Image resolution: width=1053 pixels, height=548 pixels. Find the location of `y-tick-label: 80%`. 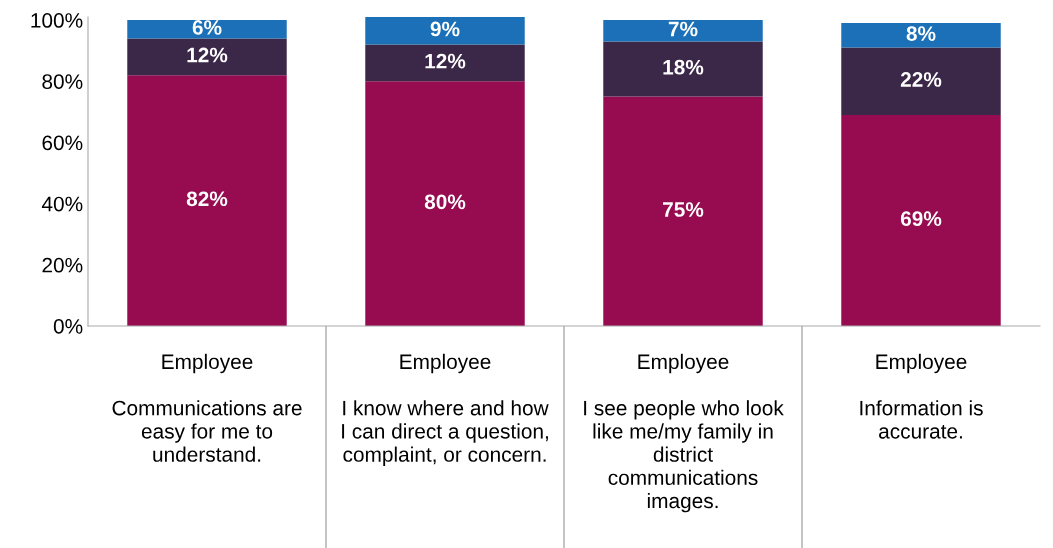

y-tick-label: 80% is located at coordinates (62, 81).